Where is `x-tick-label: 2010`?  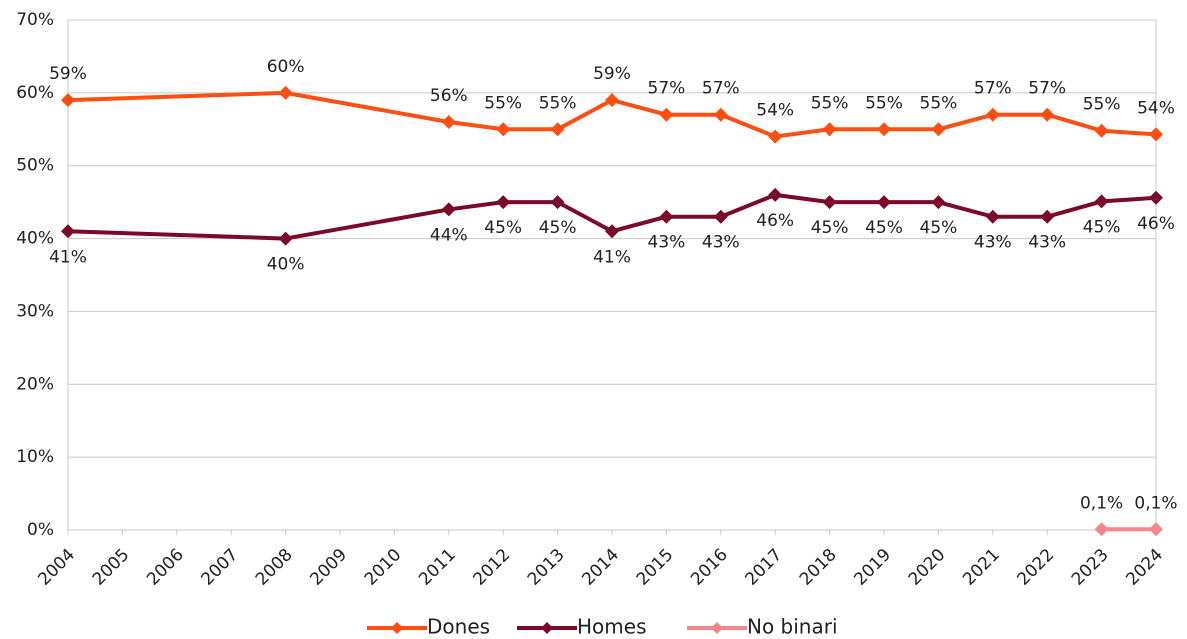 x-tick-label: 2010 is located at coordinates (383, 567).